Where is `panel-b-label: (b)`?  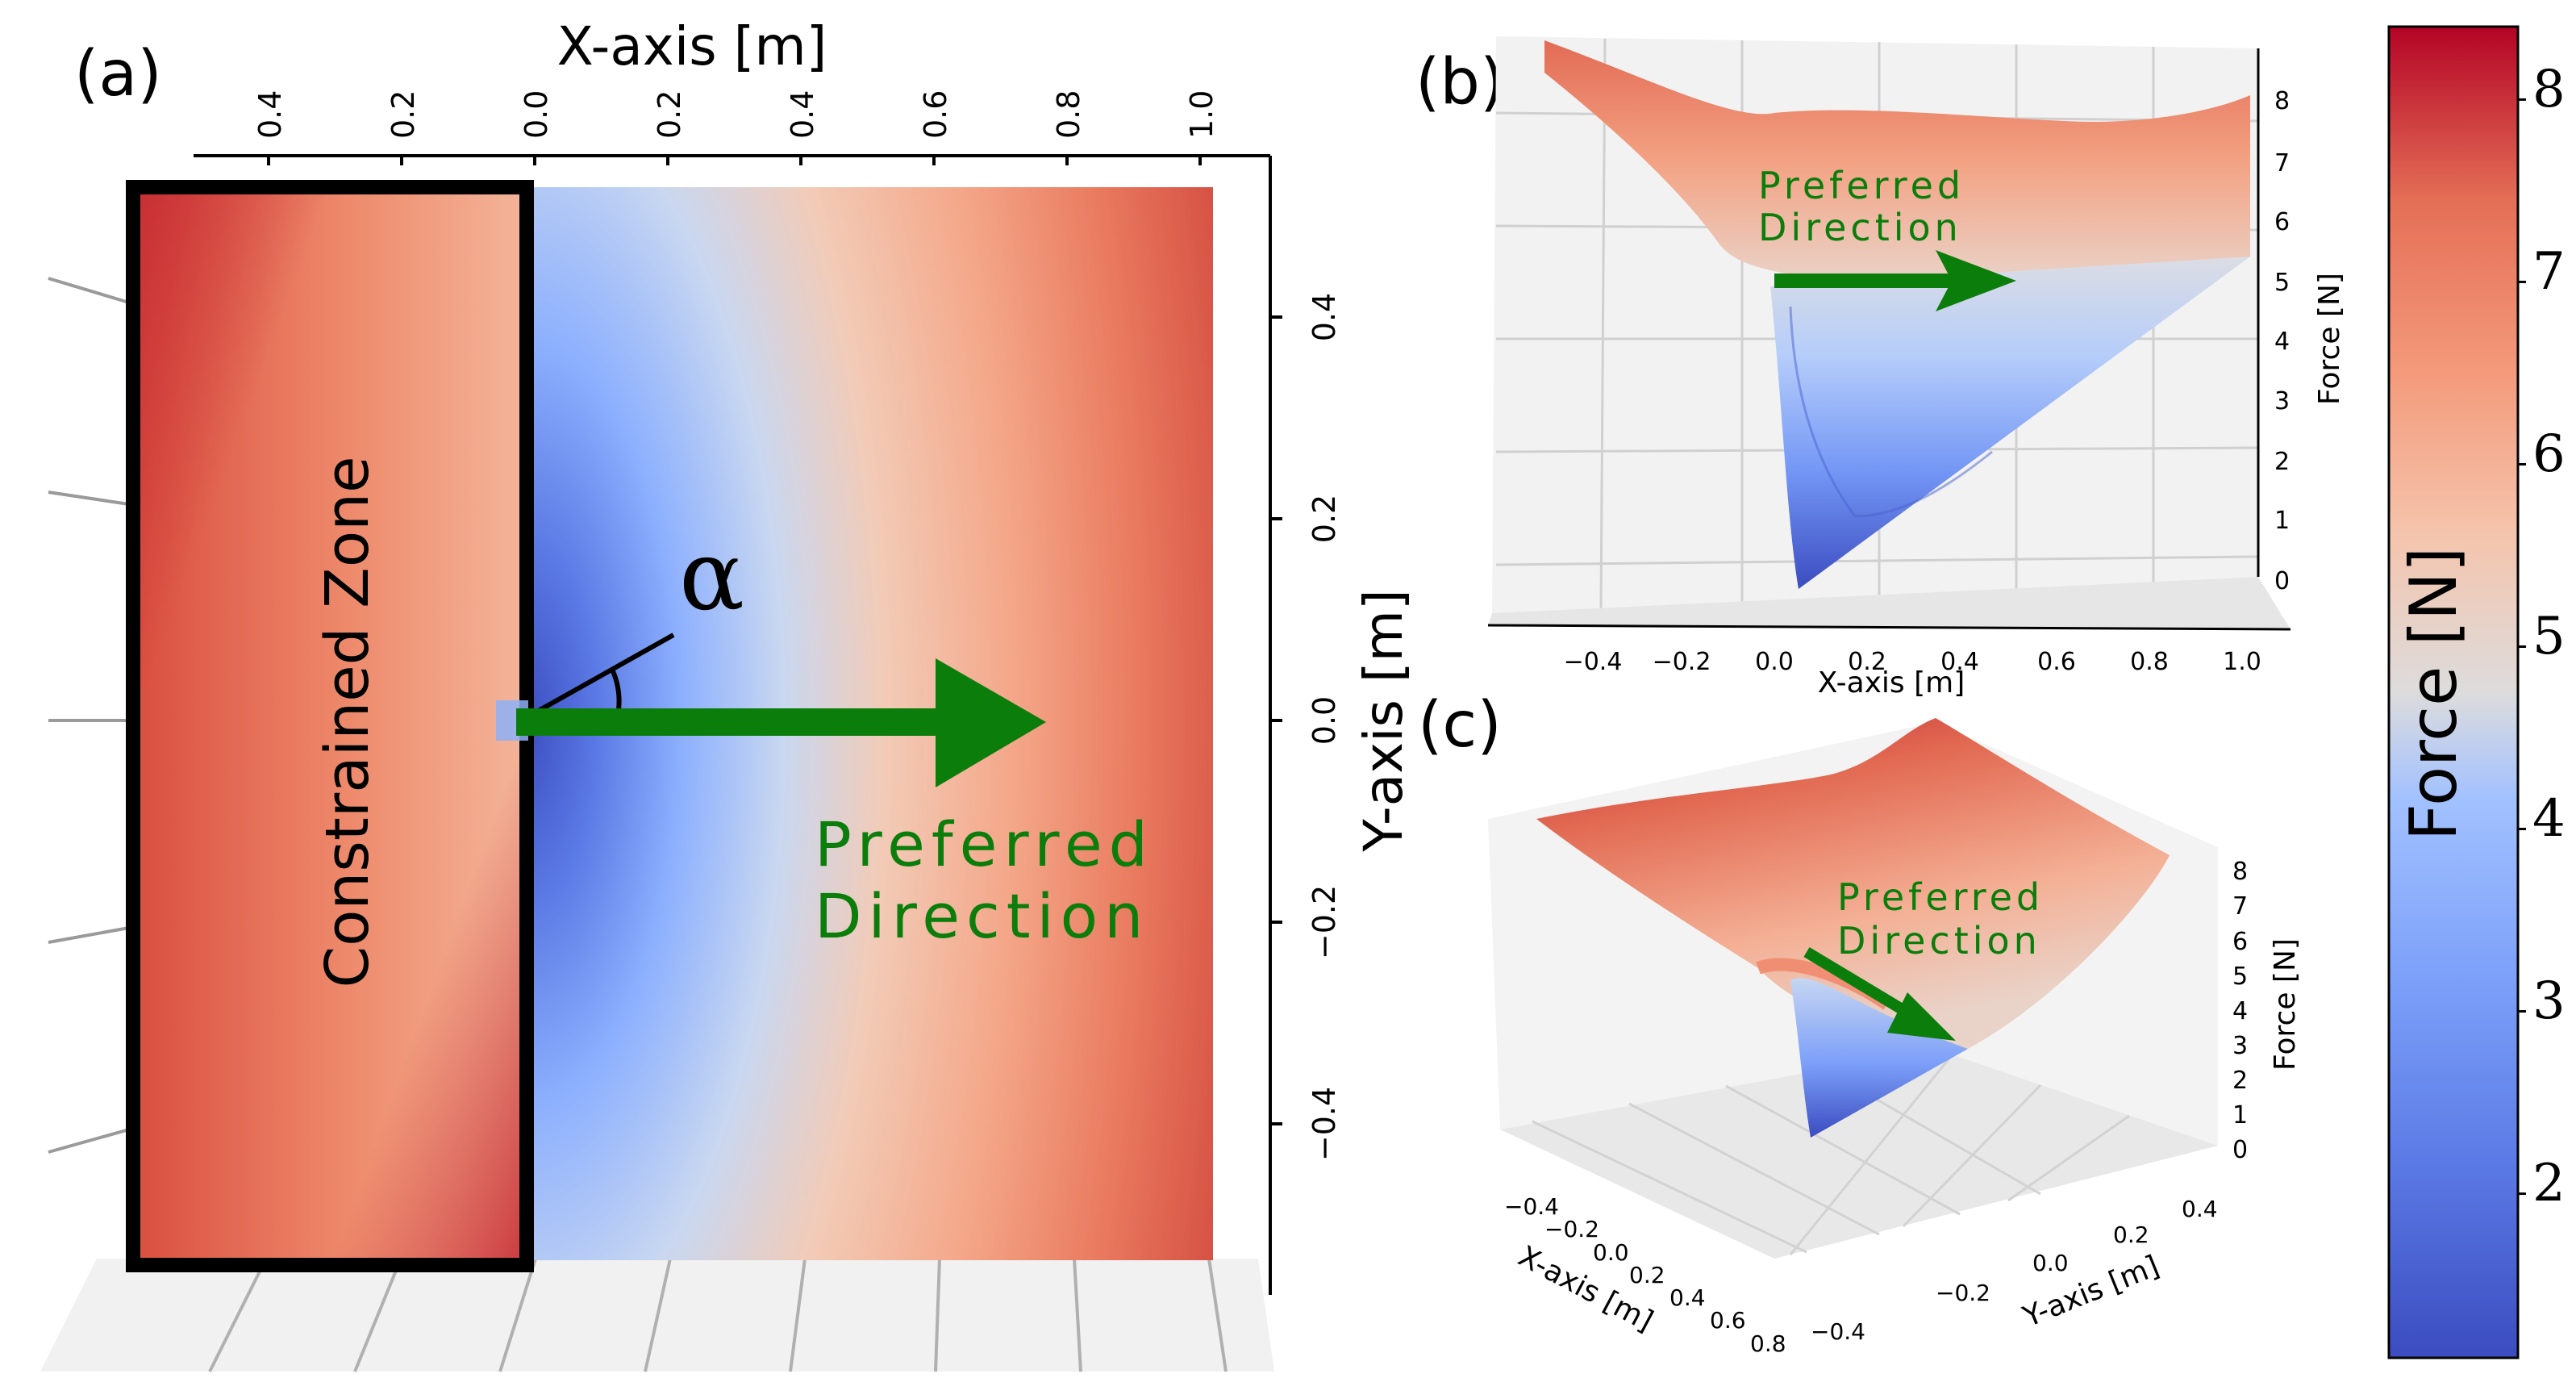 panel-b-label: (b) is located at coordinates (1459, 82).